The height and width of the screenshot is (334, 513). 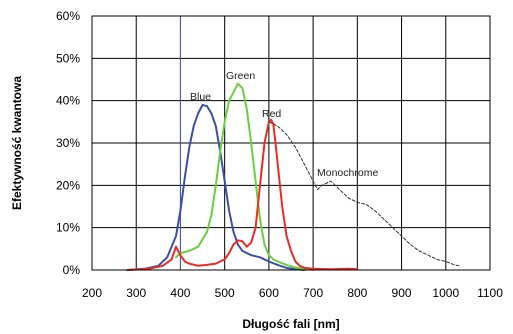 I want to click on x-tick-label: 1000, so click(x=445, y=293).